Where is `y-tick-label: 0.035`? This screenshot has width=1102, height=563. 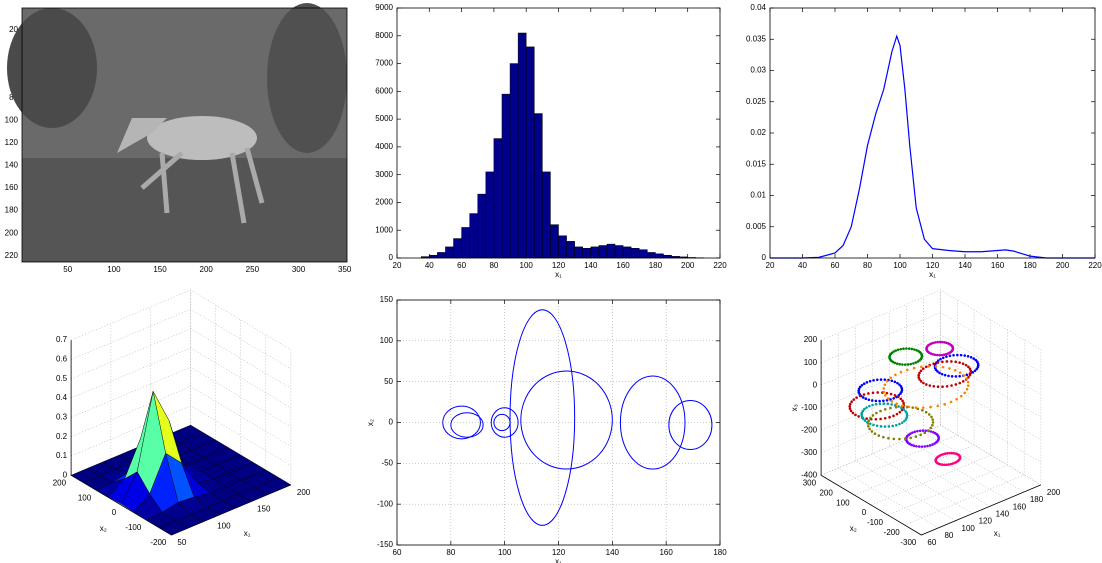 y-tick-label: 0.035 is located at coordinates (756, 38).